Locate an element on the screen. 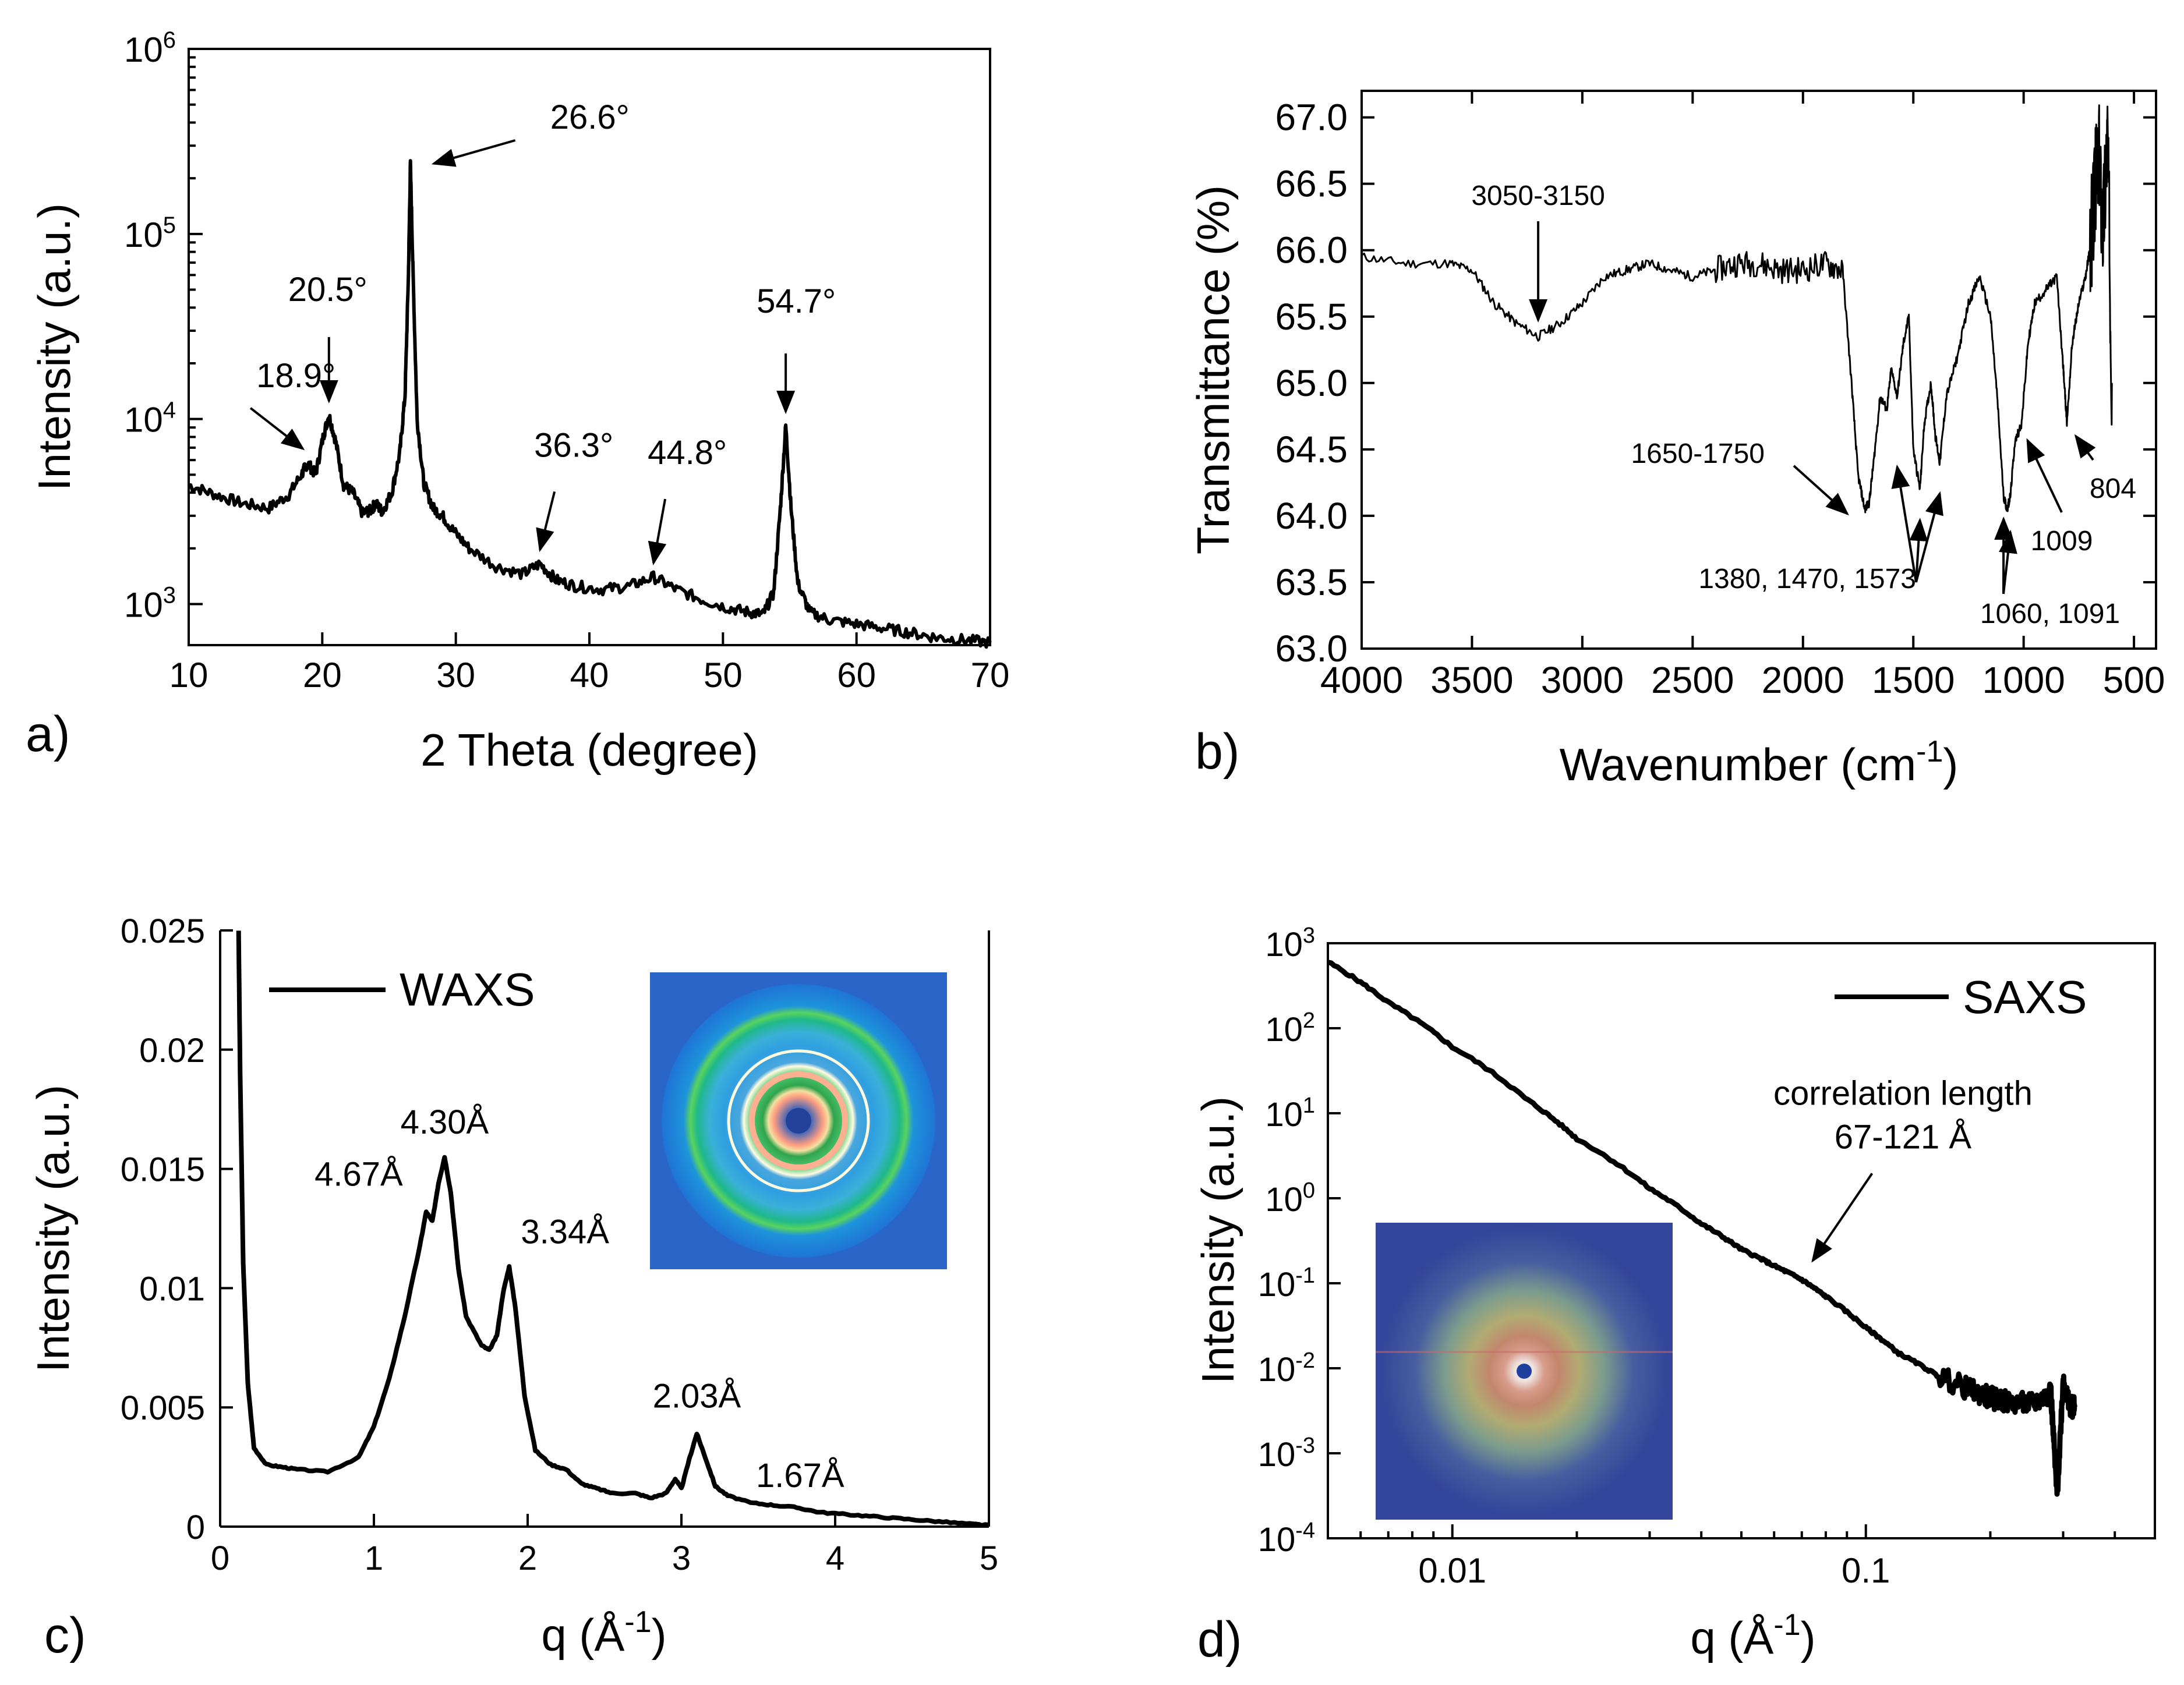 The height and width of the screenshot is (1685, 2184). panel-d-y-tick-label: 10⁻⁴ is located at coordinates (1286, 1539).